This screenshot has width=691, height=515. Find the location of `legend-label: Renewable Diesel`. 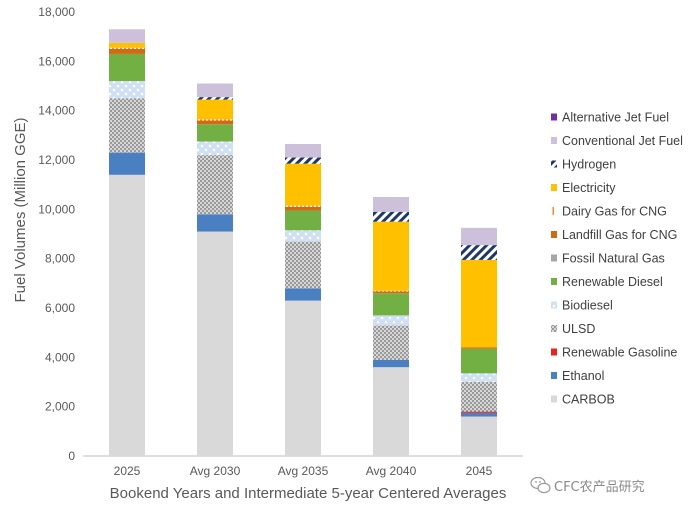

legend-label: Renewable Diesel is located at coordinates (612, 282).